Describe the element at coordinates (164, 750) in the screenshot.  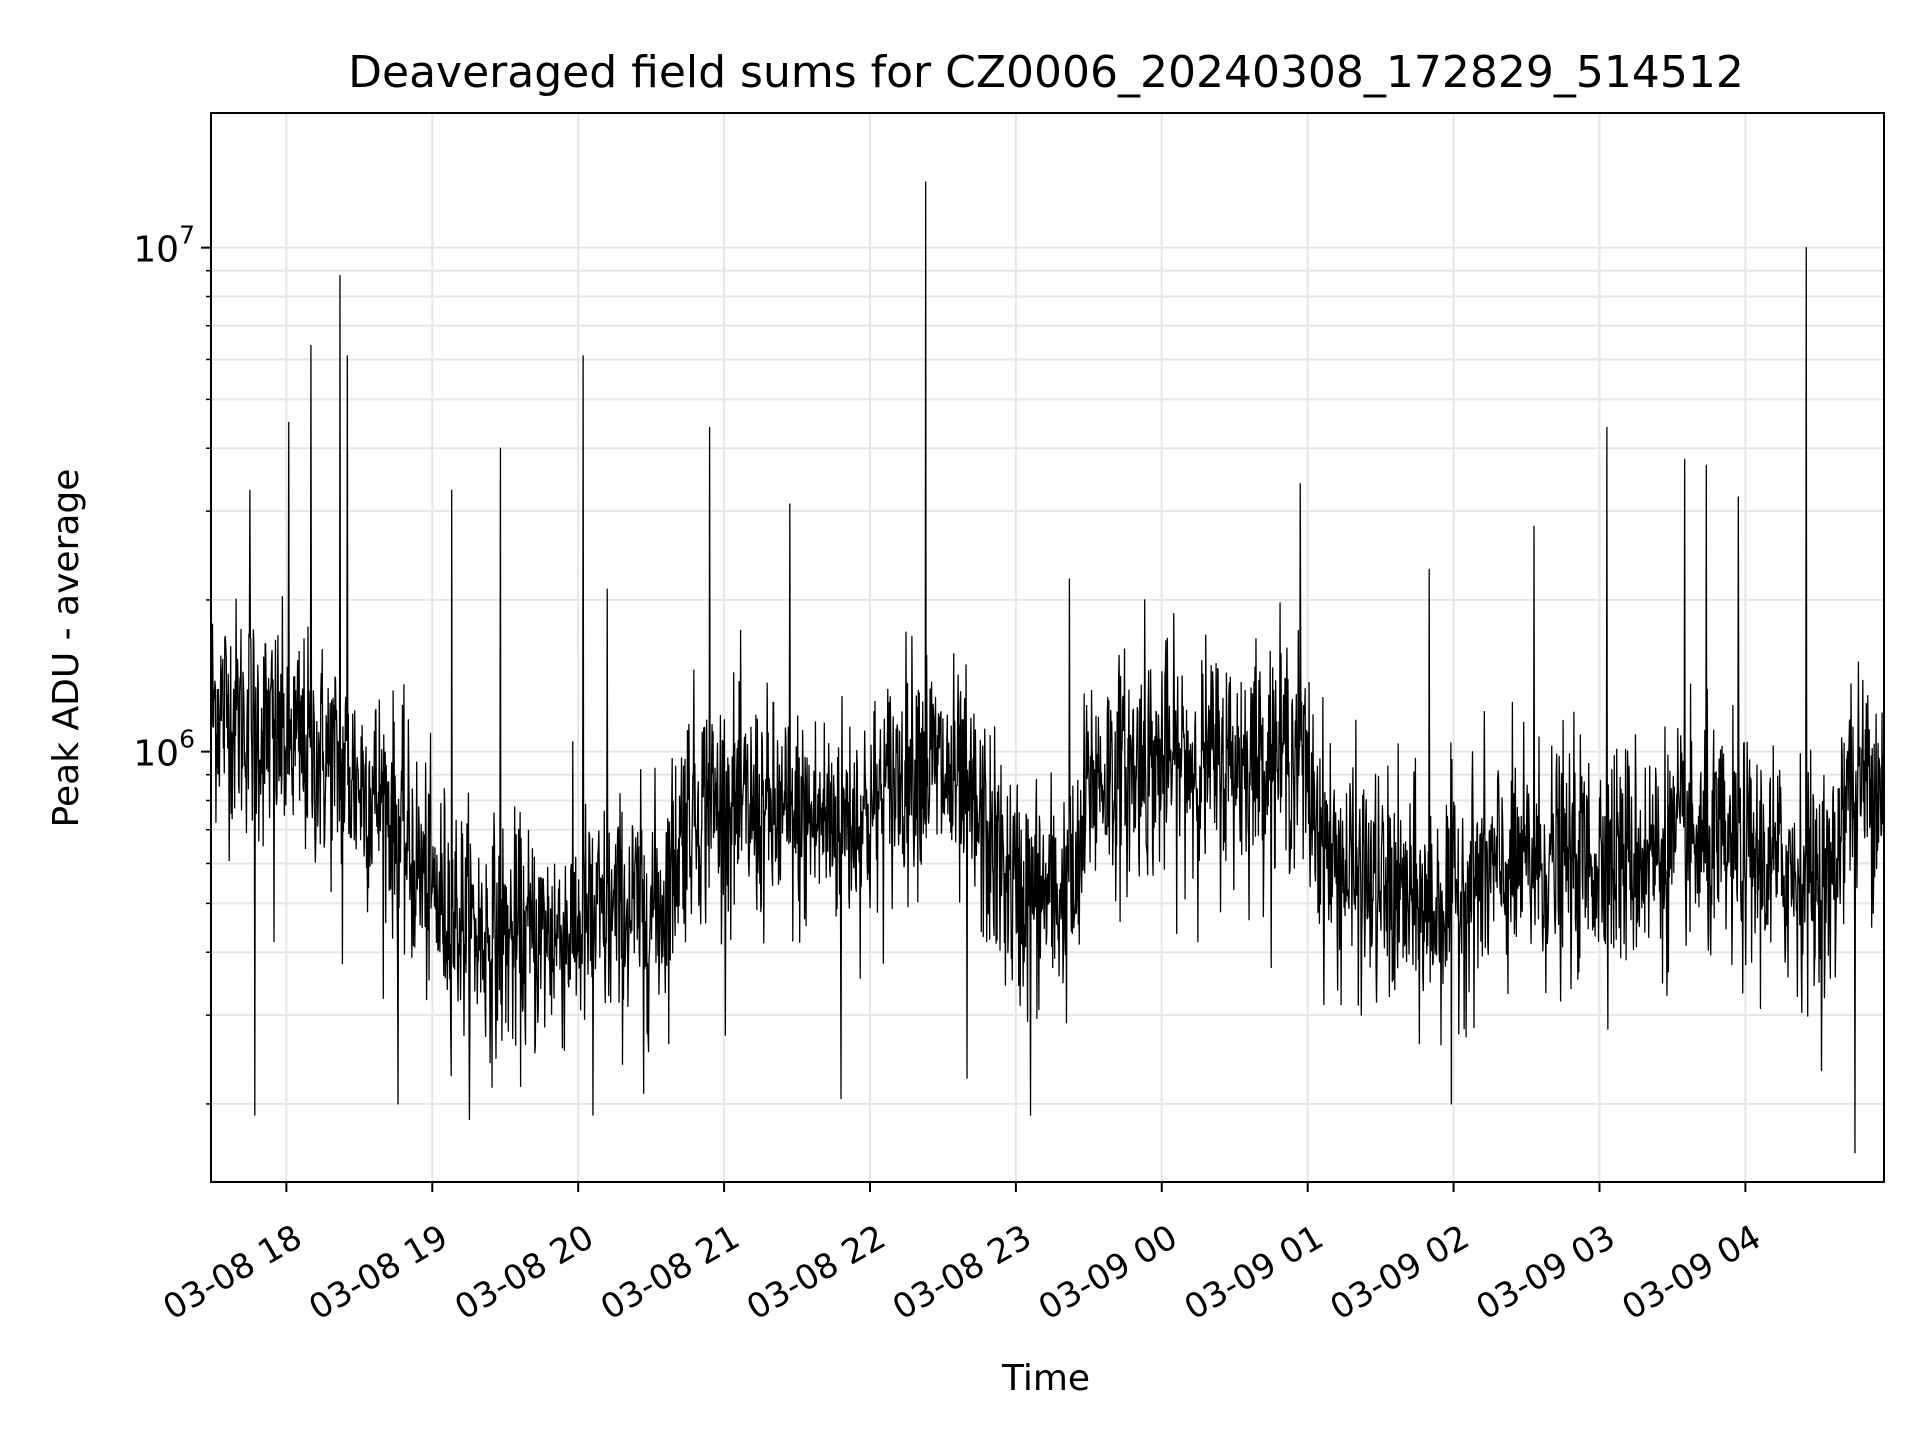
I see `y-tick-label: 10⁶` at that location.